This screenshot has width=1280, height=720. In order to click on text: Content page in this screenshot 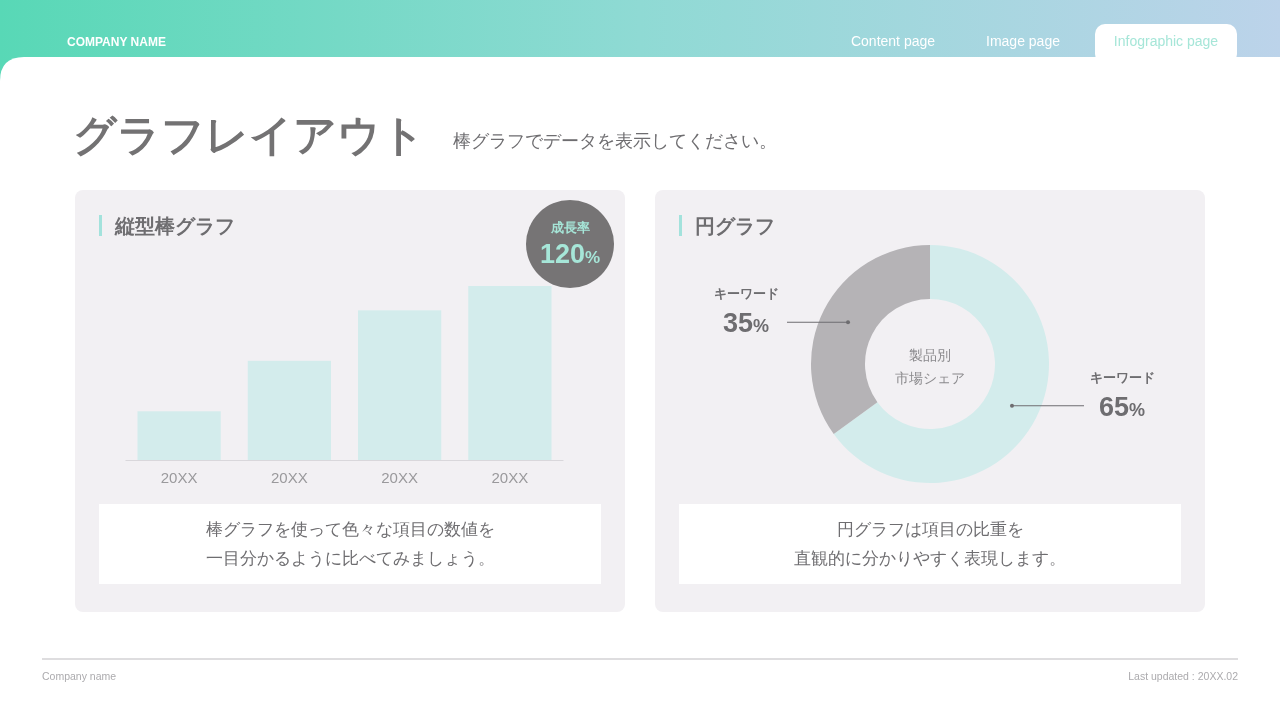, I will do `click(893, 41)`.